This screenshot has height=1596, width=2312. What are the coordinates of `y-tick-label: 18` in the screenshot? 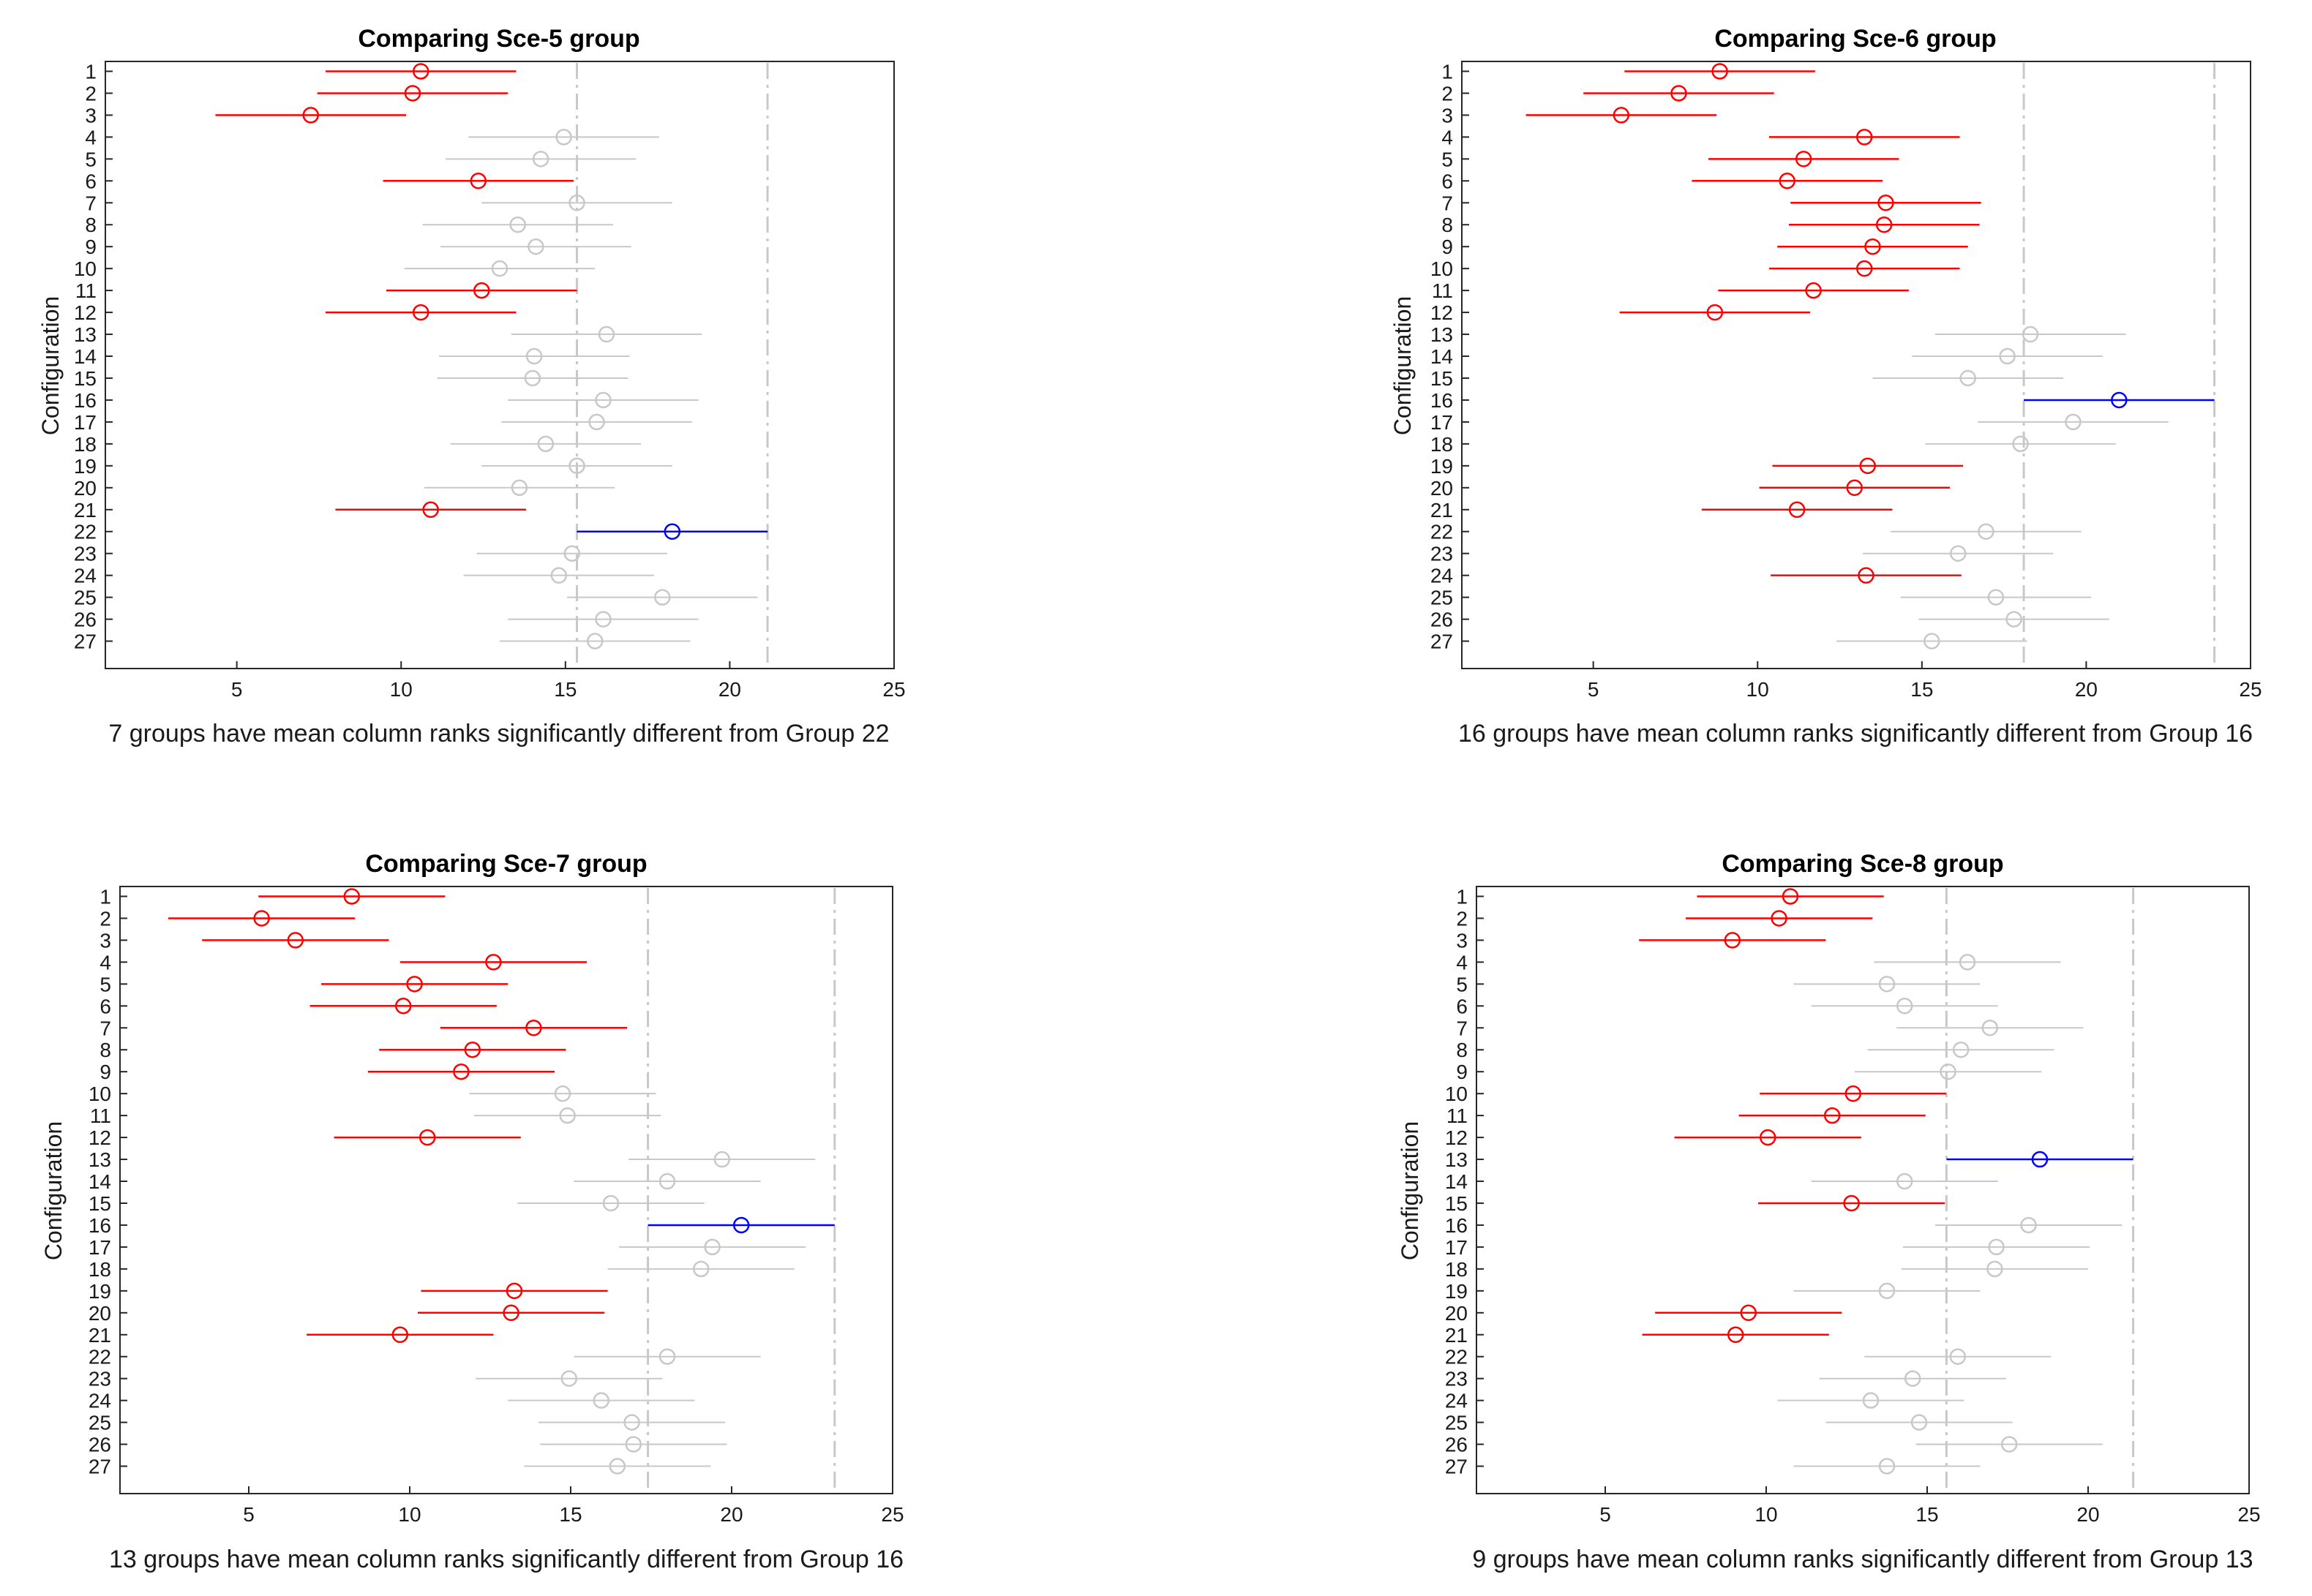 It's located at (1441, 445).